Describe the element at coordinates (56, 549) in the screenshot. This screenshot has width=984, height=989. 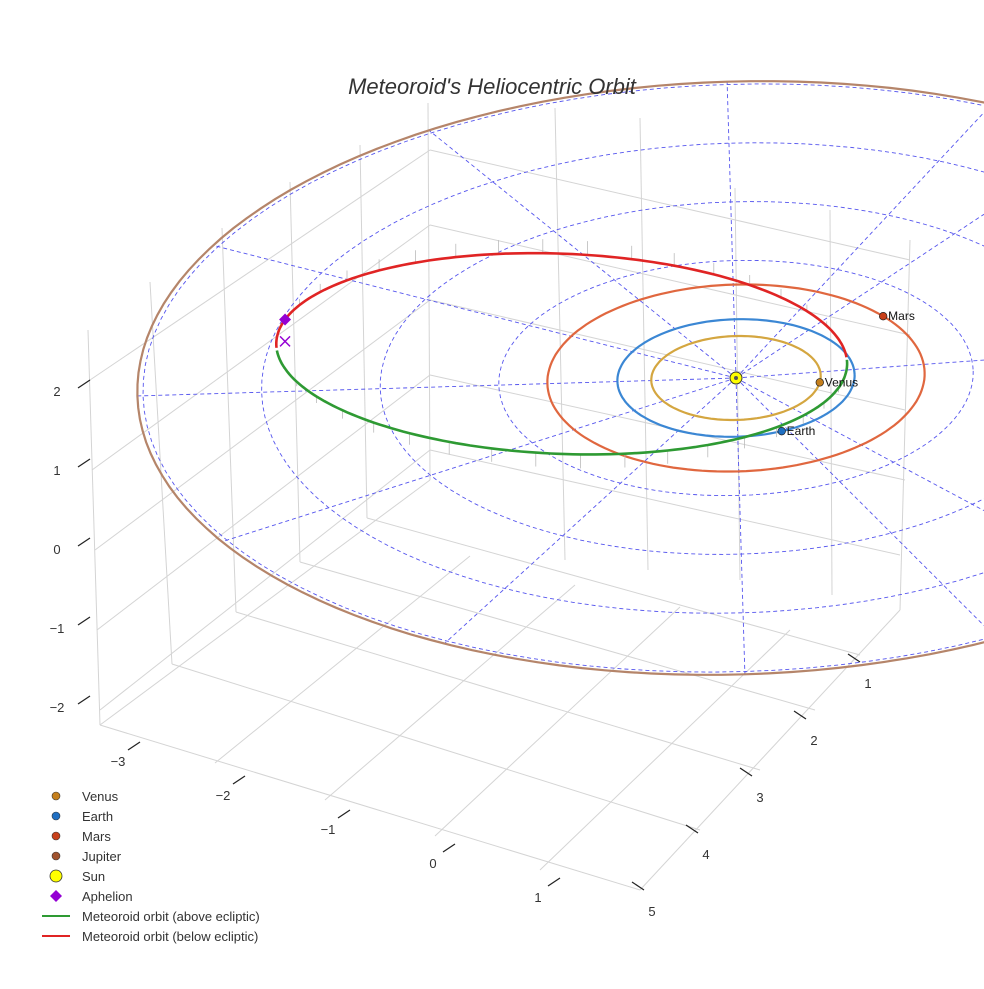
I see `z-tick-label: 0` at that location.